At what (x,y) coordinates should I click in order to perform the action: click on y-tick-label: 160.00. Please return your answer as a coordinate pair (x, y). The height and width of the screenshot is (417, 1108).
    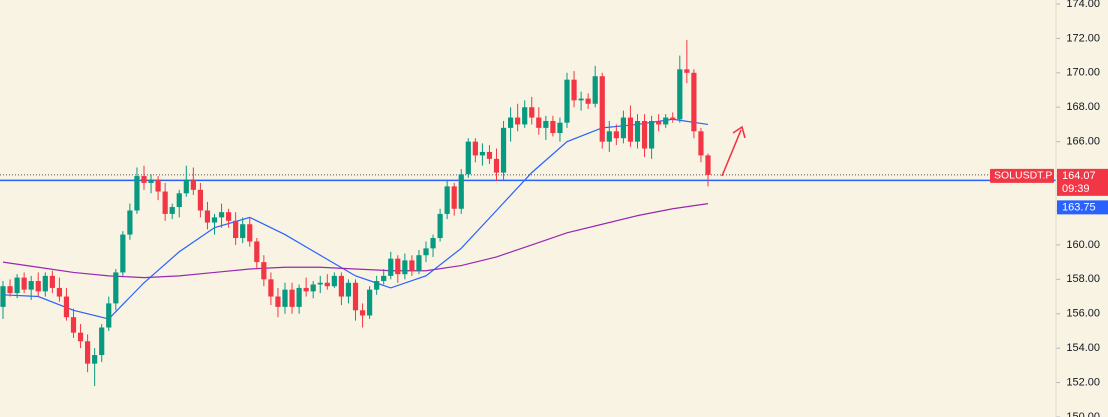
    Looking at the image, I should click on (1083, 245).